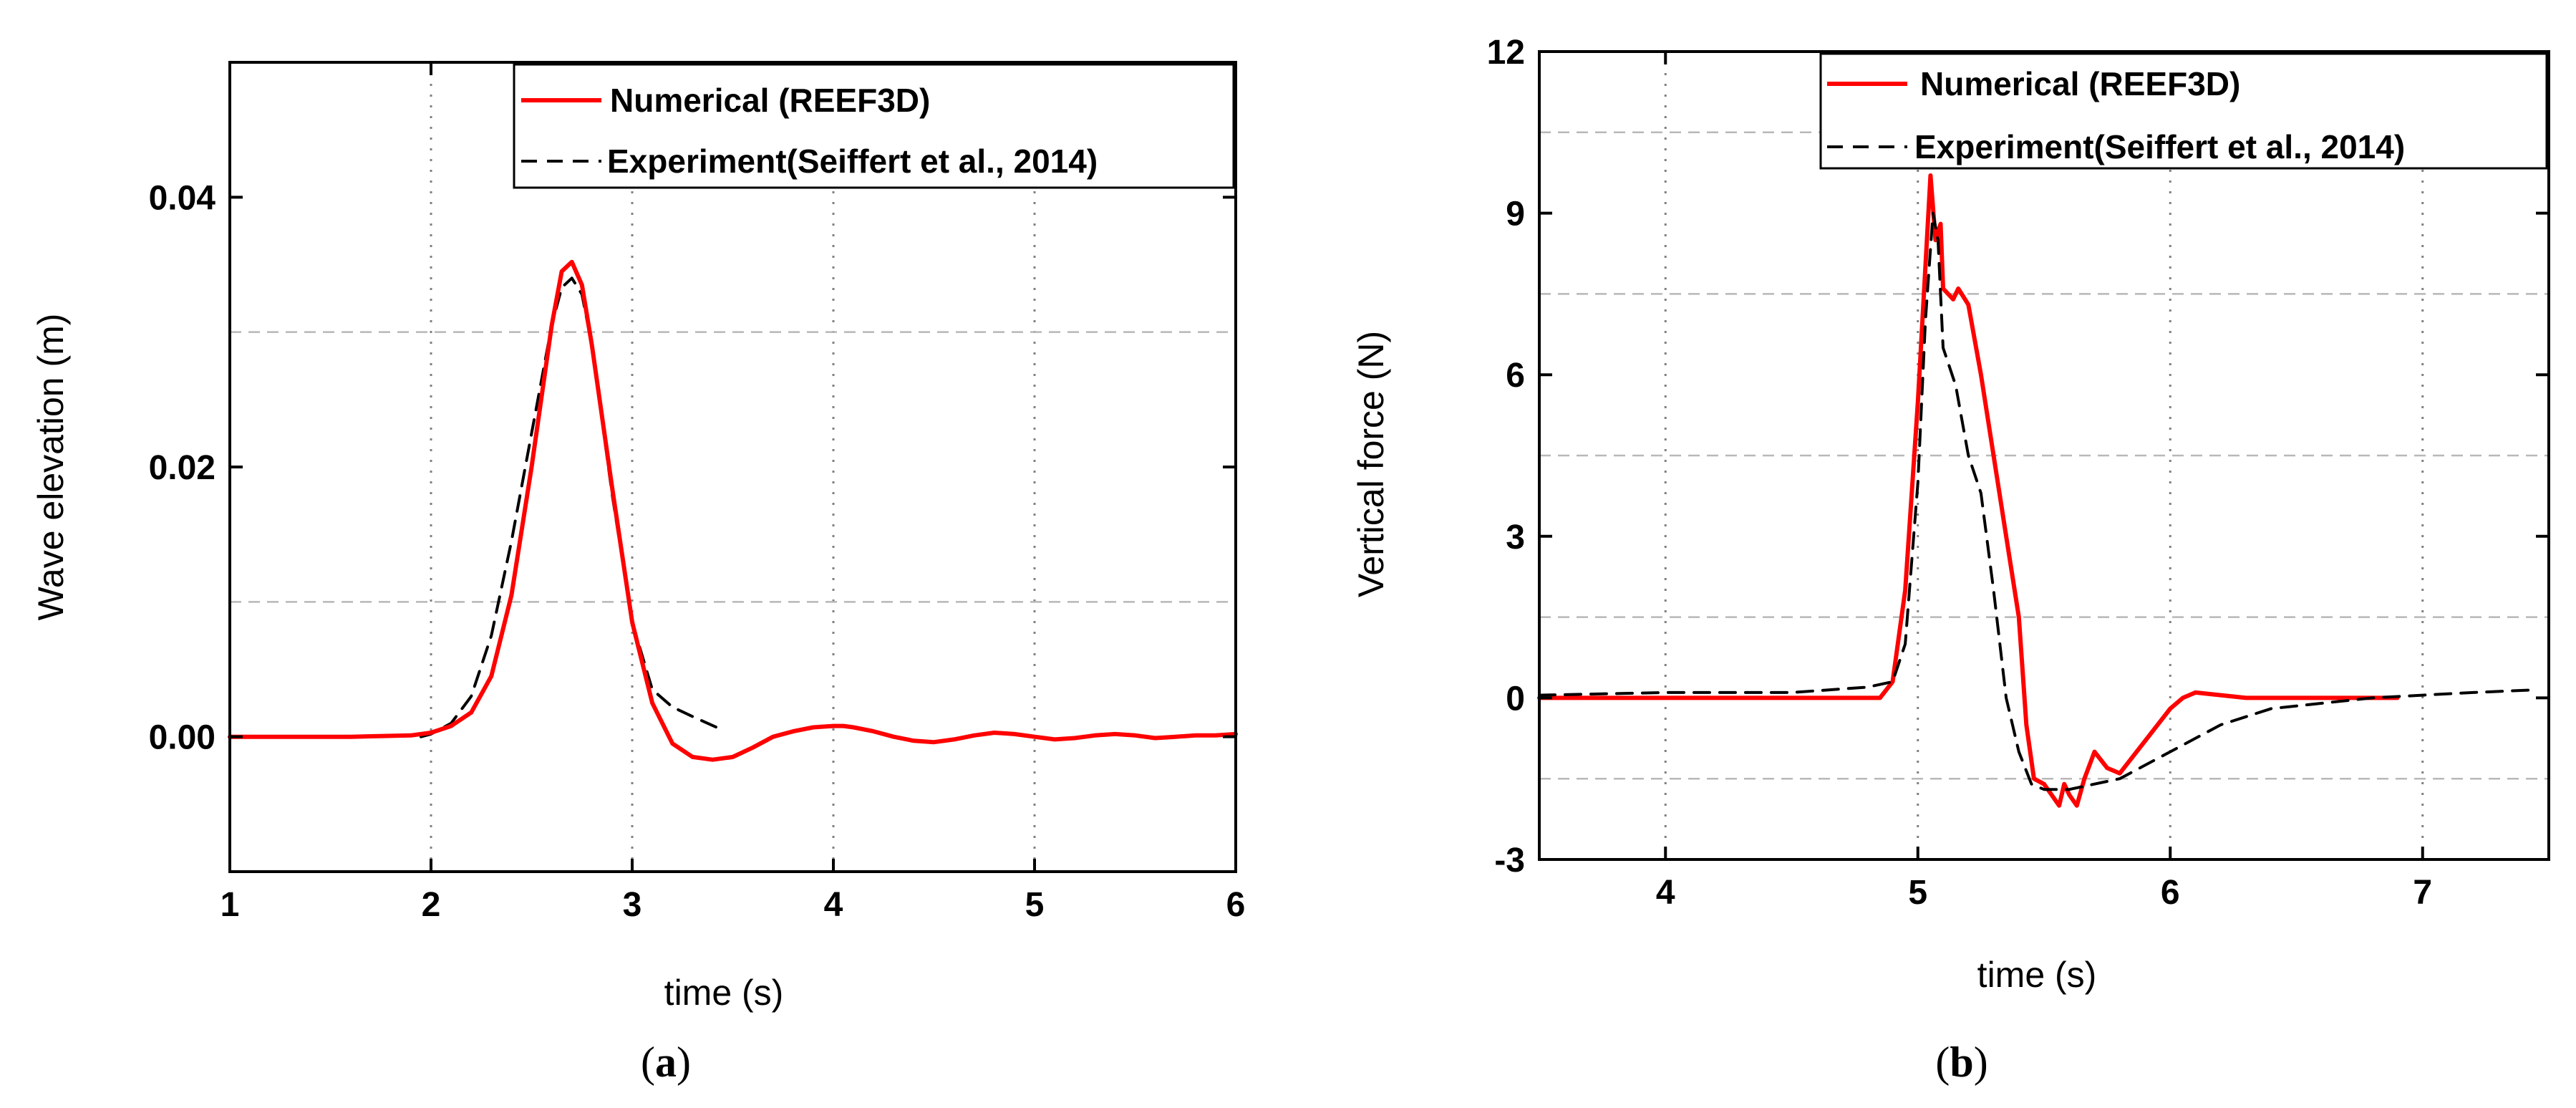  What do you see at coordinates (633, 905) in the screenshot?
I see `x-tick-label: 3` at bounding box center [633, 905].